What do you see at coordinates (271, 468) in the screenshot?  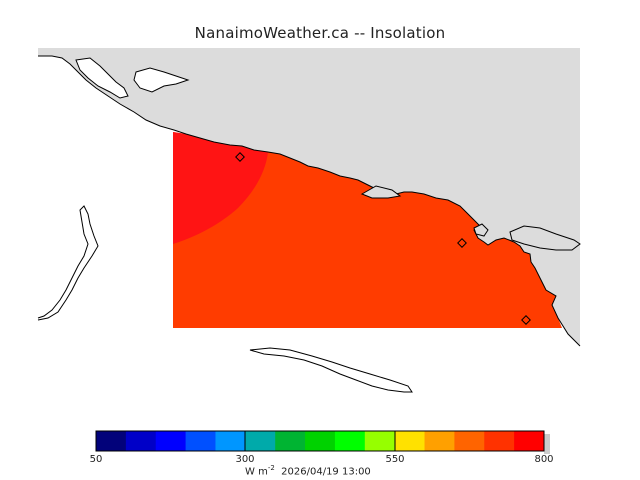 I see `unit-exponent: -2` at bounding box center [271, 468].